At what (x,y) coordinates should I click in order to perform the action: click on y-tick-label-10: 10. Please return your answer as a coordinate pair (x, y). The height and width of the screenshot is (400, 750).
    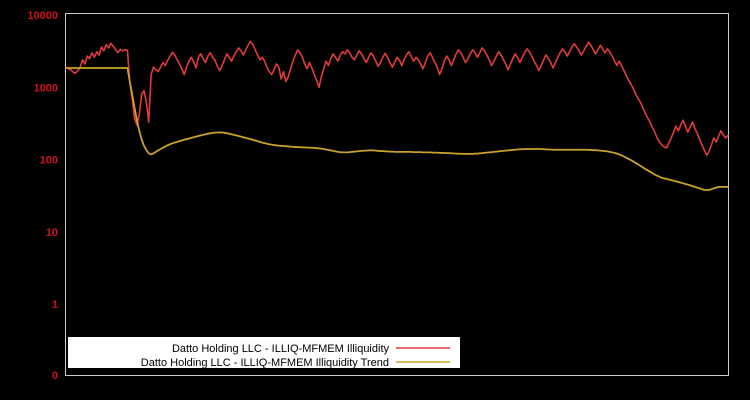
    Looking at the image, I should click on (52, 233).